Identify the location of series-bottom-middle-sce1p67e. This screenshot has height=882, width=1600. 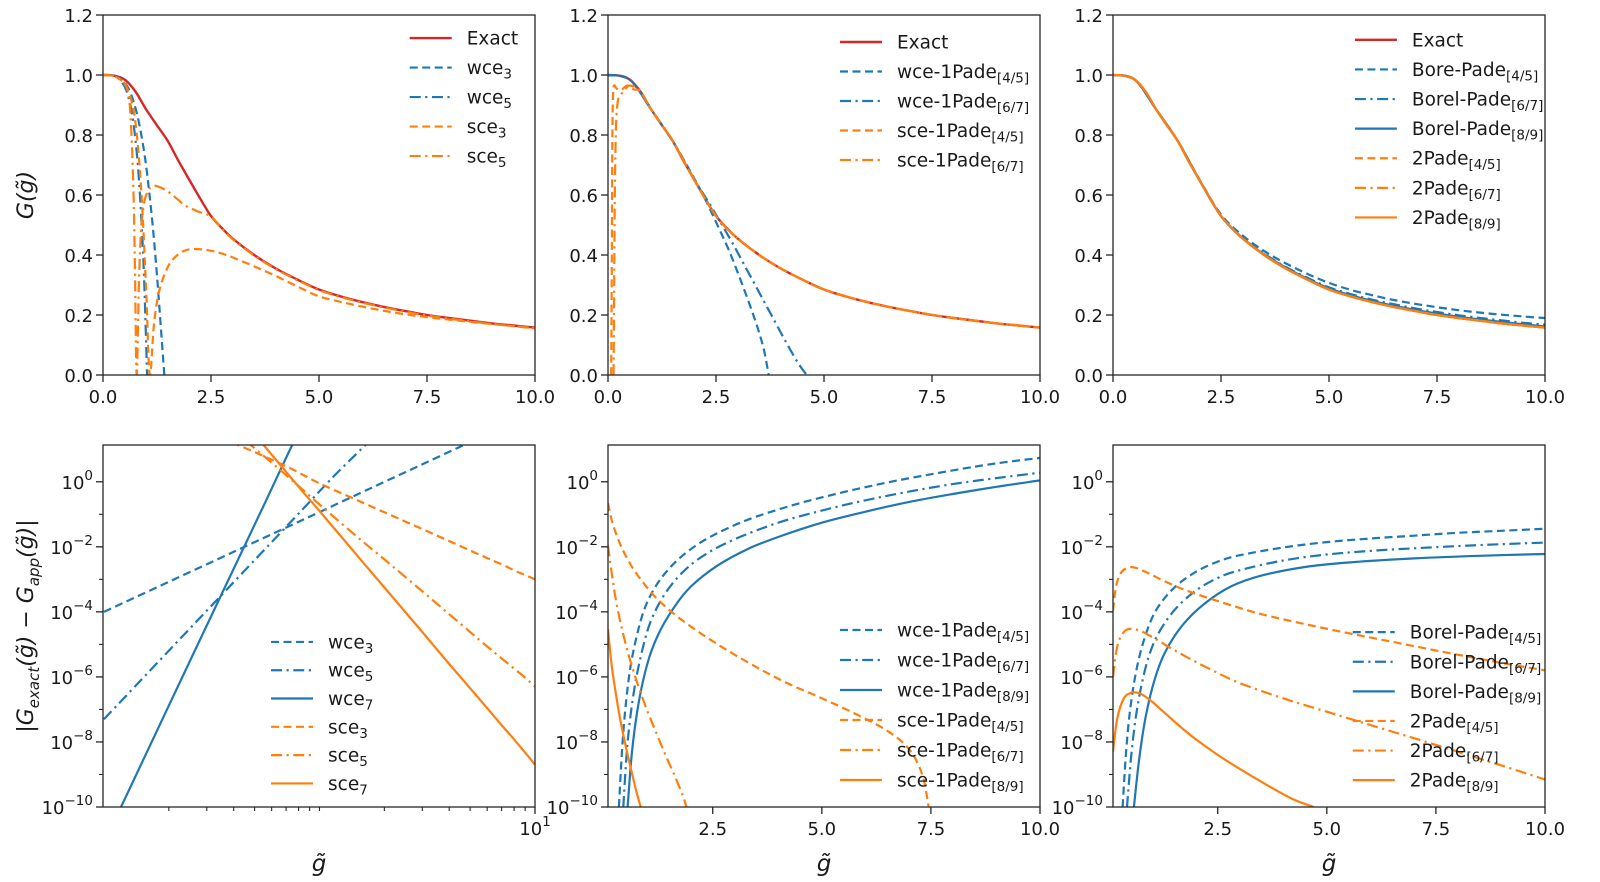
(648, 676).